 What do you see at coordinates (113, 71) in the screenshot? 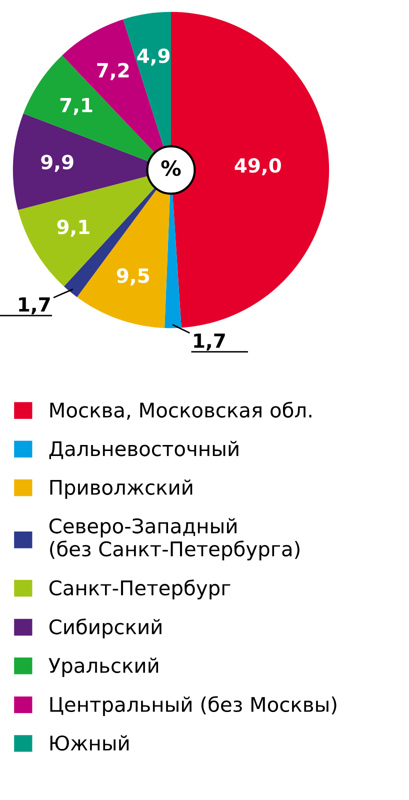
I see `data-label: 7,2` at bounding box center [113, 71].